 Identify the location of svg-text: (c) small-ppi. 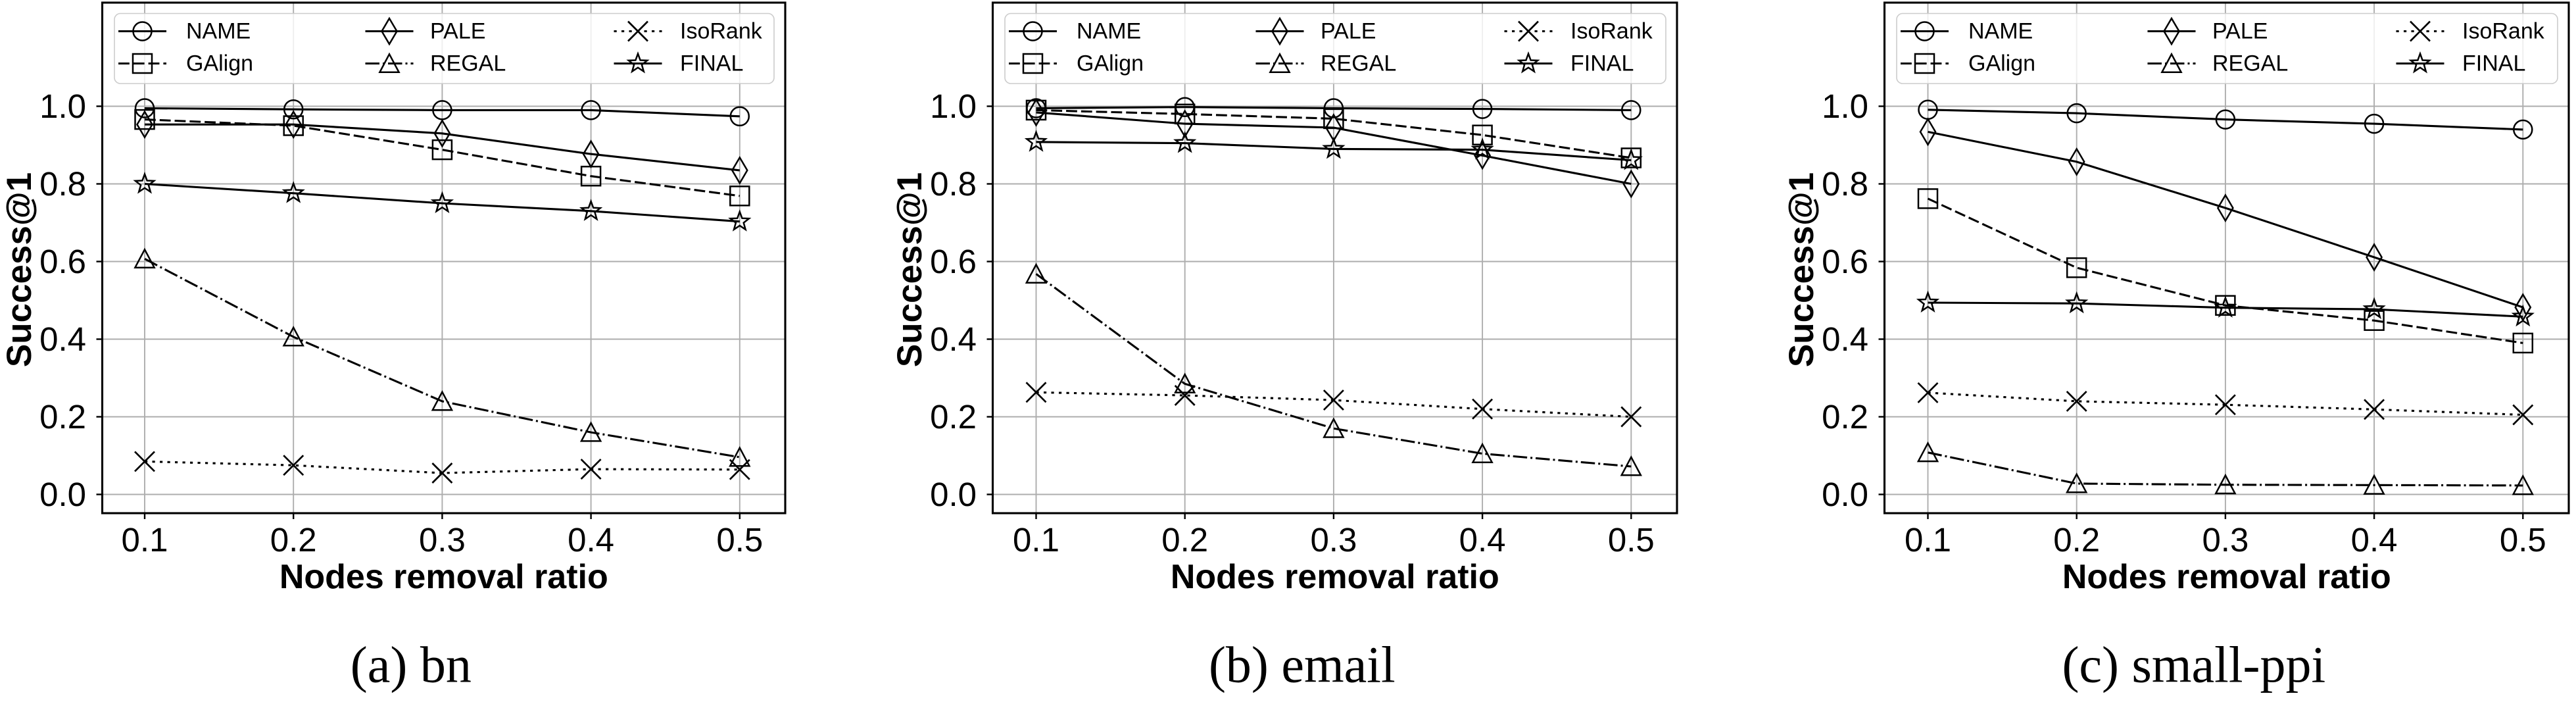
(2193, 664).